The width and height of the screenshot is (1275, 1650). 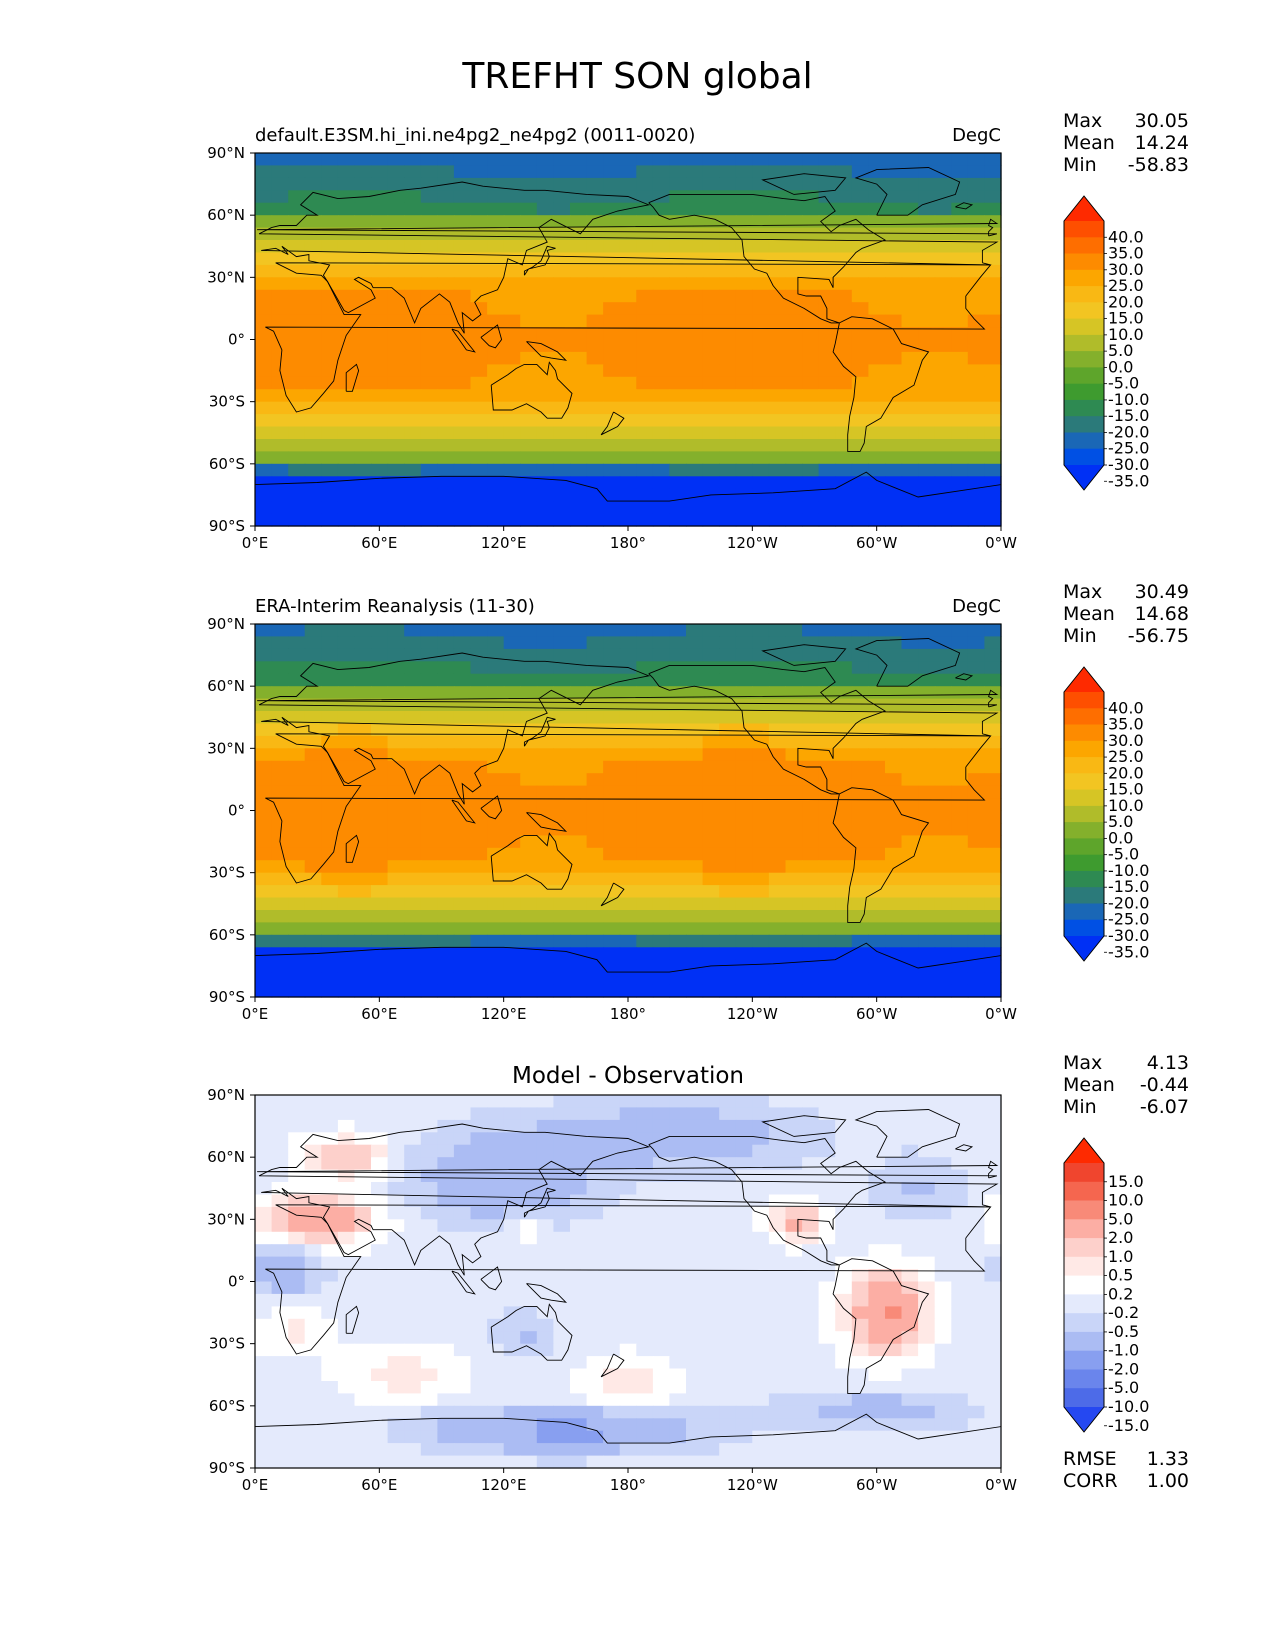 I want to click on lon-tick-label: 0°E, so click(x=255, y=1014).